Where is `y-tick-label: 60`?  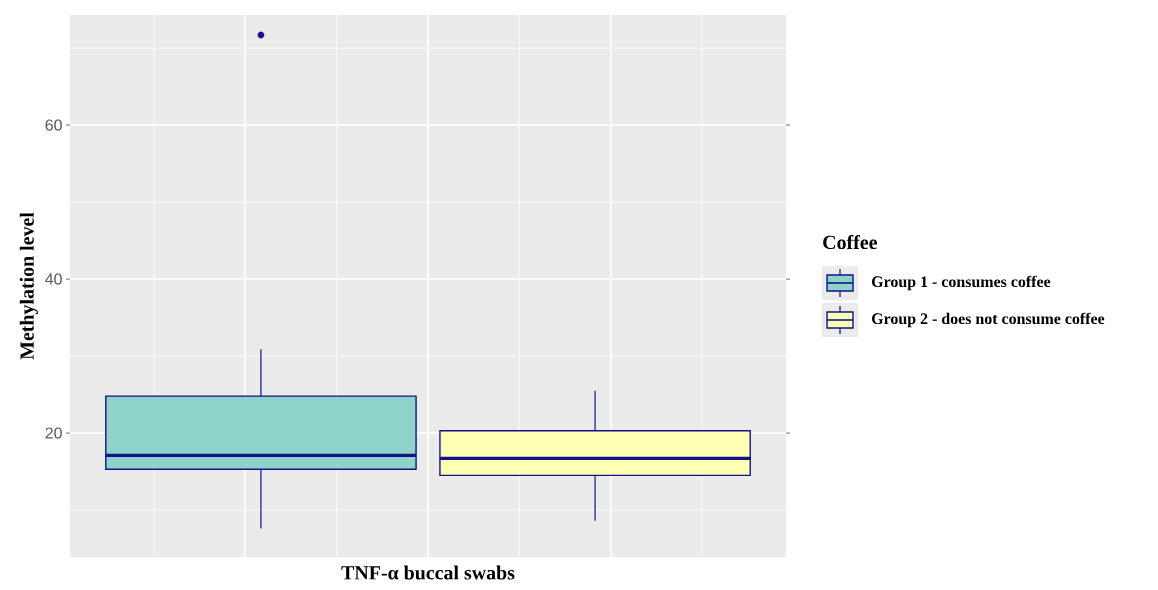 y-tick-label: 60 is located at coordinates (53, 125).